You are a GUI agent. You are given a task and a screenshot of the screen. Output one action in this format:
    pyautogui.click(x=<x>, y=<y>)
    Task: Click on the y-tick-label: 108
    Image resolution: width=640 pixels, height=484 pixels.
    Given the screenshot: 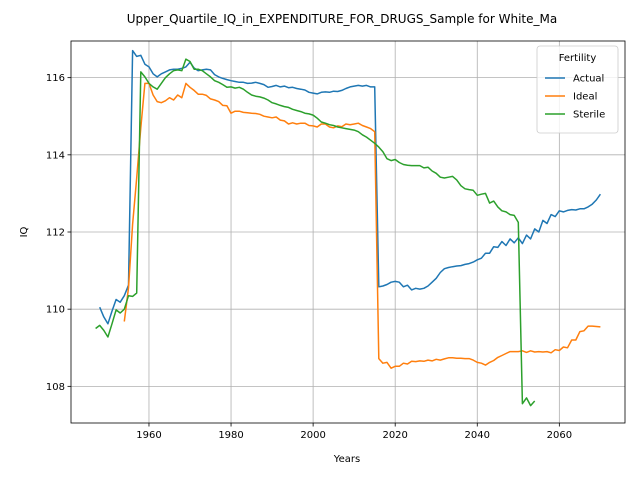 What is the action you would take?
    pyautogui.click(x=55, y=387)
    